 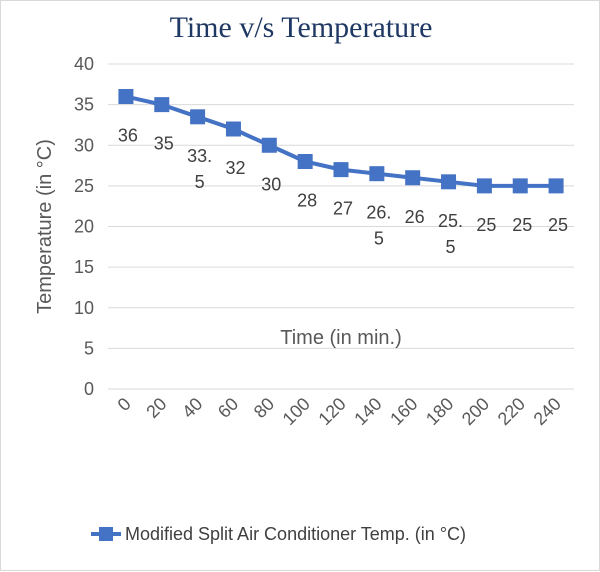 I want to click on chart-title: Time v/s Temperature, so click(x=301, y=27).